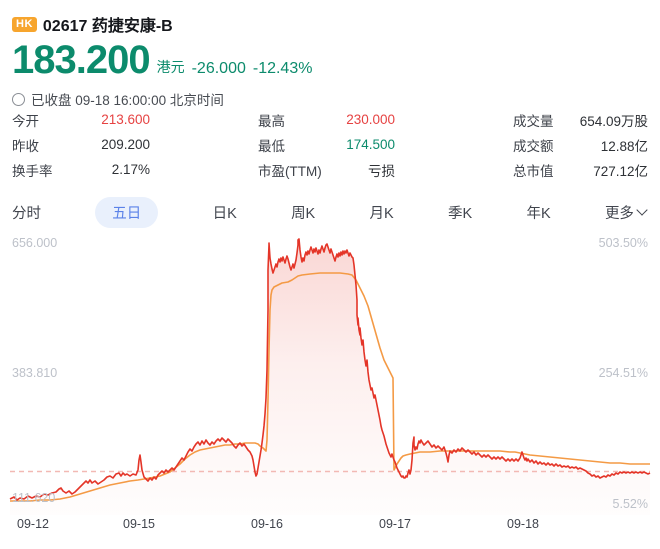 The image size is (660, 549). What do you see at coordinates (24, 24) in the screenshot?
I see `market-badge: HK` at bounding box center [24, 24].